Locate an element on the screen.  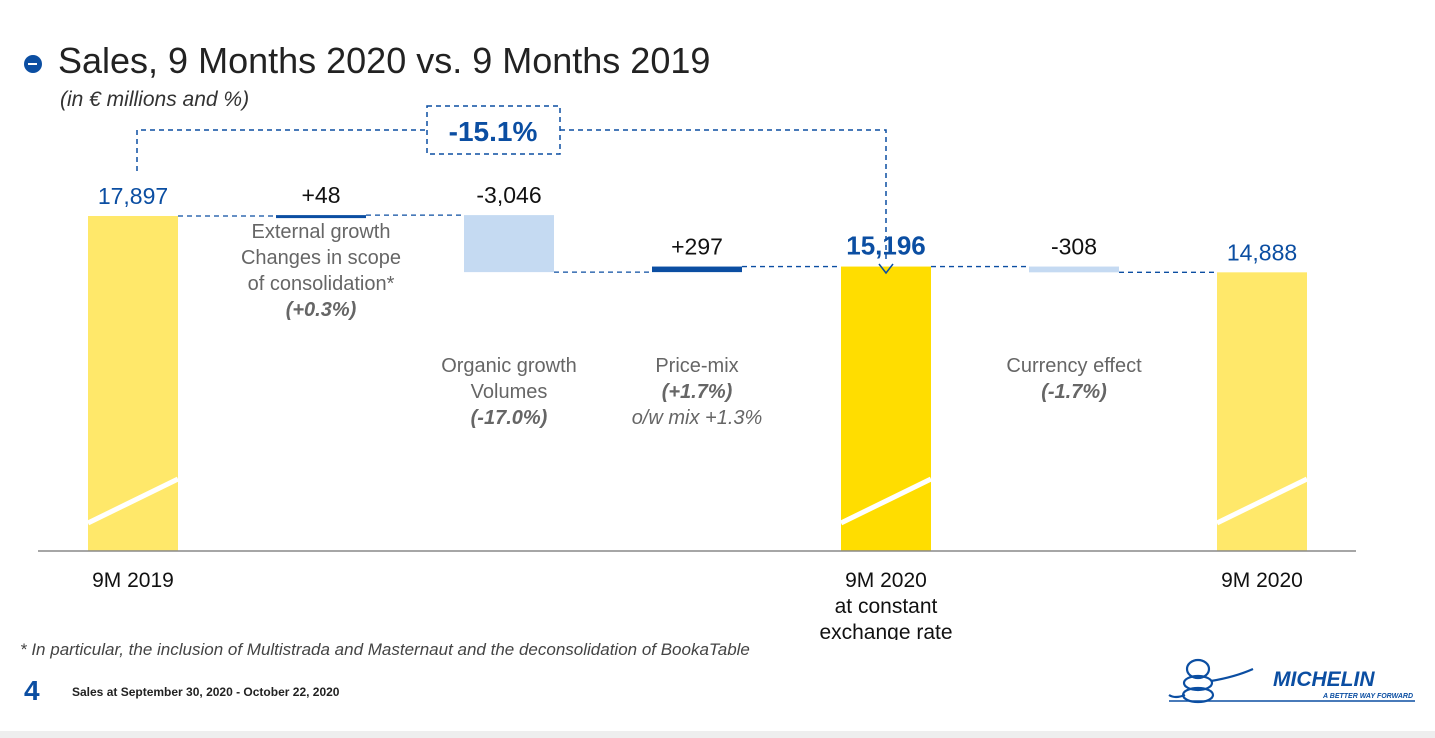
change-bracket-line is located at coordinates (511, 195).